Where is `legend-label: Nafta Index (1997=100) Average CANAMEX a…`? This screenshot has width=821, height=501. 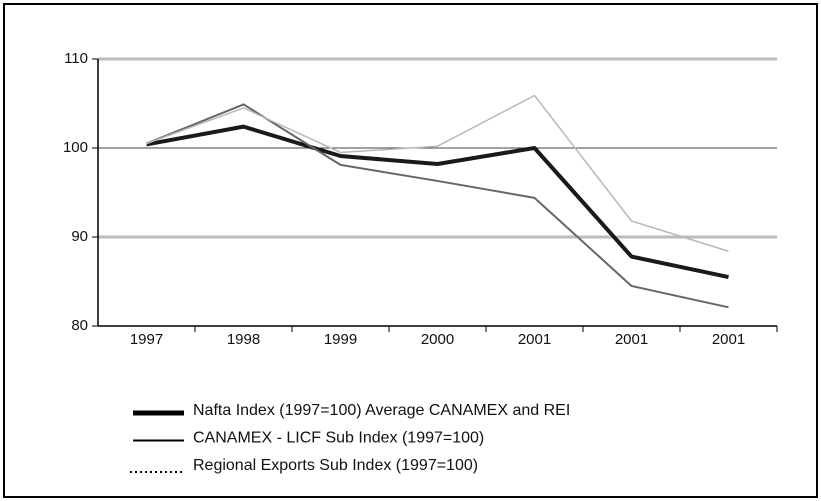 legend-label: Nafta Index (1997=100) Average CANAMEX a… is located at coordinates (381, 410).